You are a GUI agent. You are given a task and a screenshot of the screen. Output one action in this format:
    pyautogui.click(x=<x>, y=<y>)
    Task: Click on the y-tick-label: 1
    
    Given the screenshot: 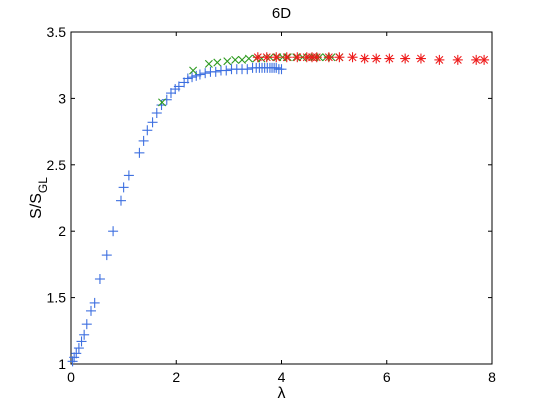 What is the action you would take?
    pyautogui.click(x=62, y=364)
    